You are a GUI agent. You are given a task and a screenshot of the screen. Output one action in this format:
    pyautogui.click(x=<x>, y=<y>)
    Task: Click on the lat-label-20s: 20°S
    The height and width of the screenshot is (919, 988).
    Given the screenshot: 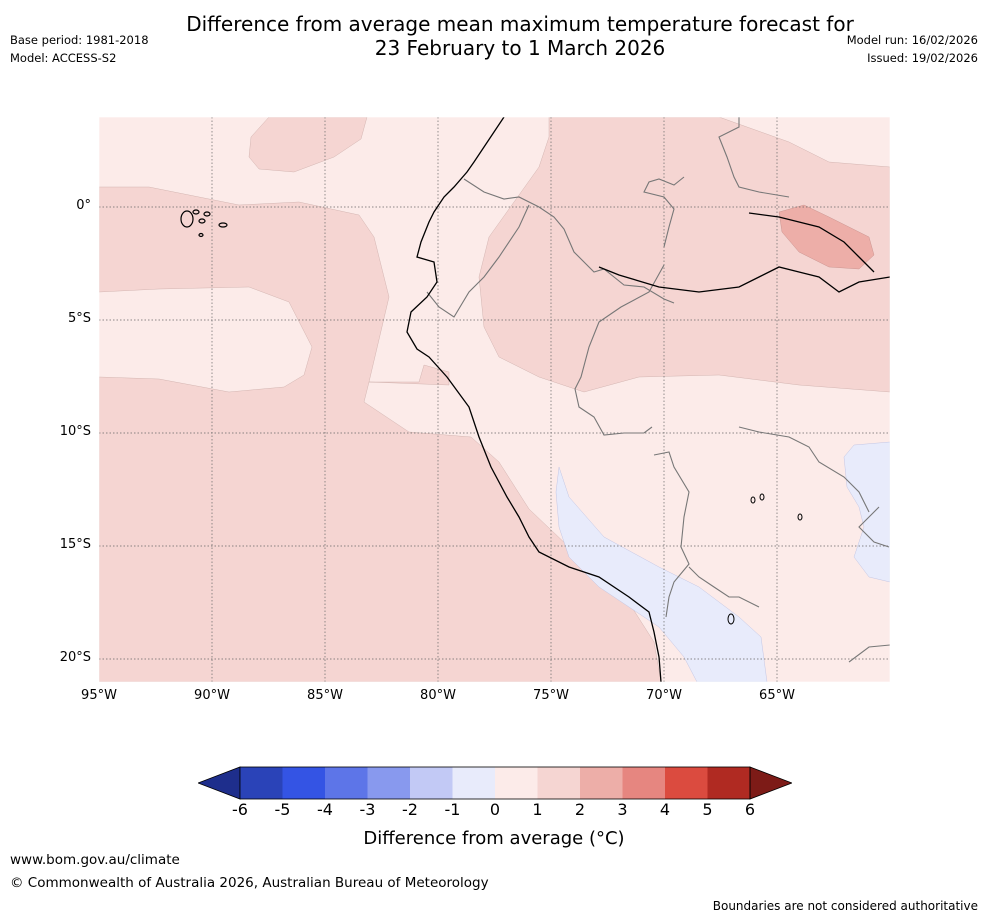 What is the action you would take?
    pyautogui.click(x=75, y=657)
    